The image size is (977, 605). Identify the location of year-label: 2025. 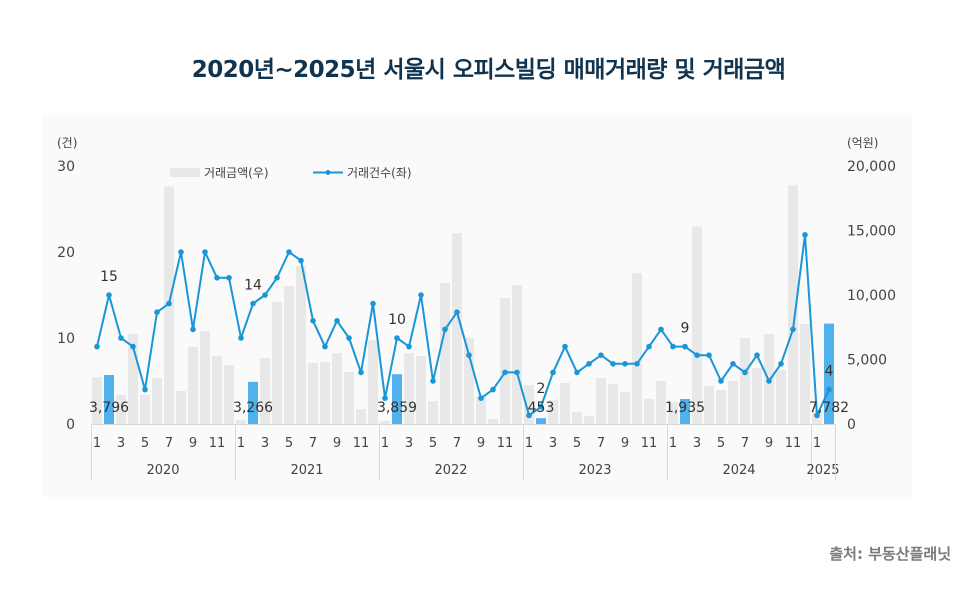
(822, 470).